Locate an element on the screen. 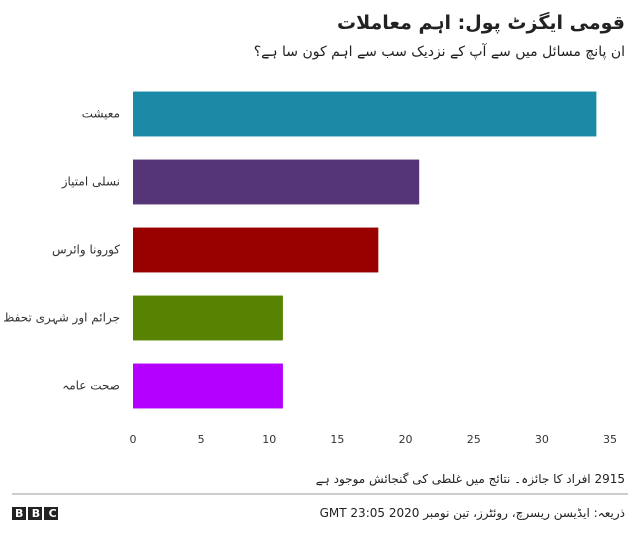 This screenshot has width=640, height=542. y-tick-label: صحت عامہ is located at coordinates (91, 386).